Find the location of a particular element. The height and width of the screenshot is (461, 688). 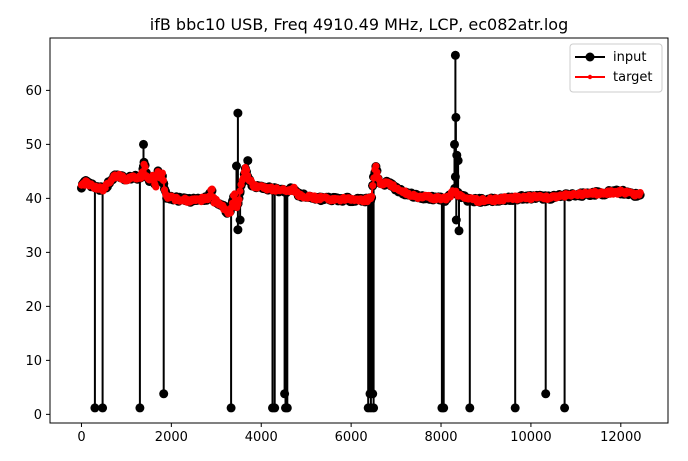

x-tick-label: 8000 is located at coordinates (440, 437).